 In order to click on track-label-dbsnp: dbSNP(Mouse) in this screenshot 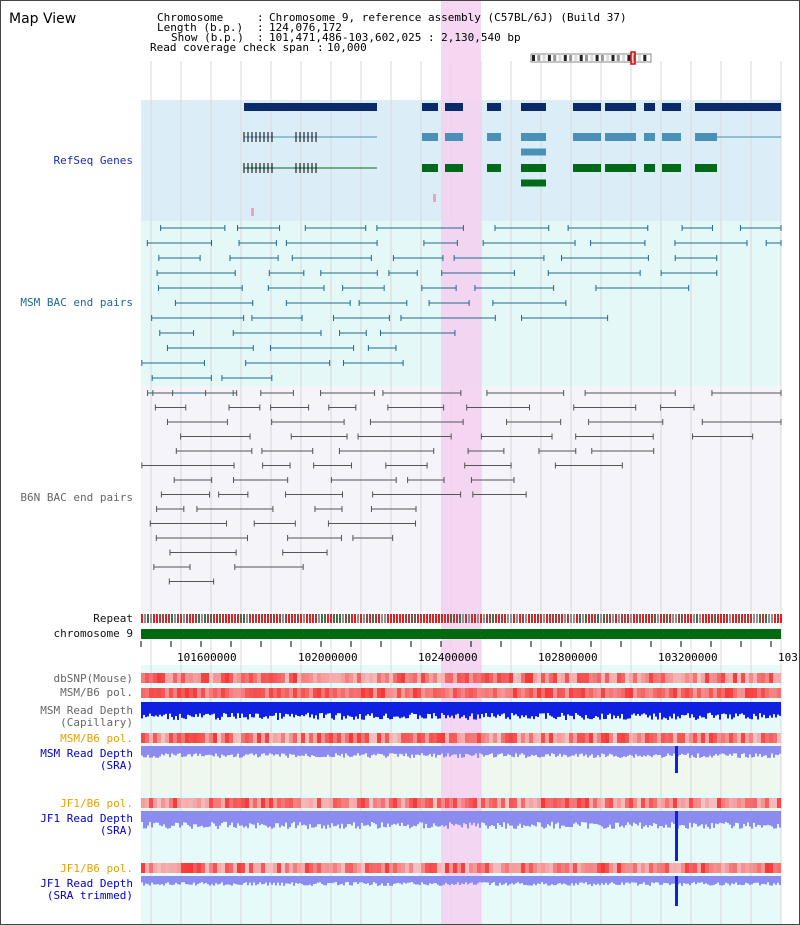, I will do `click(93, 678)`.